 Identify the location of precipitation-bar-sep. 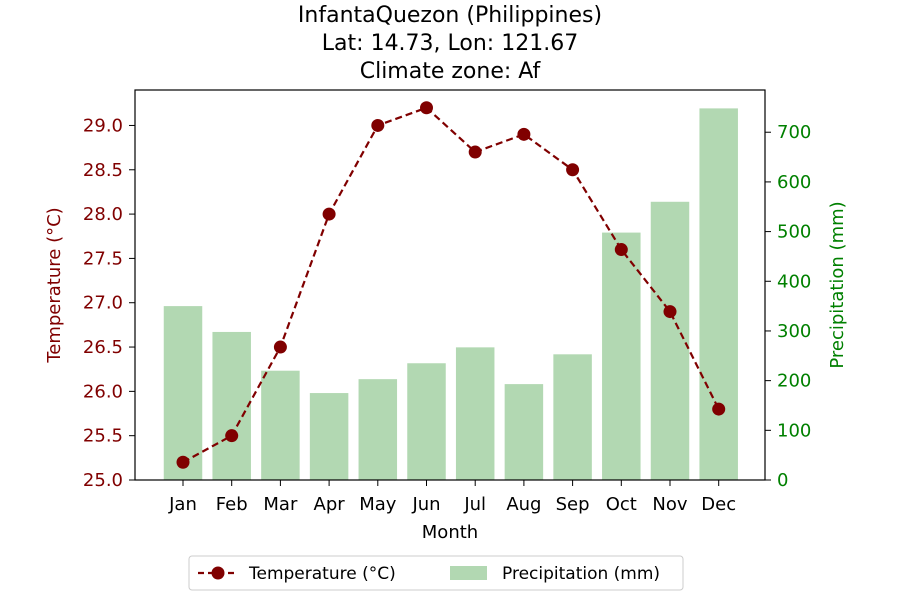
(572, 417).